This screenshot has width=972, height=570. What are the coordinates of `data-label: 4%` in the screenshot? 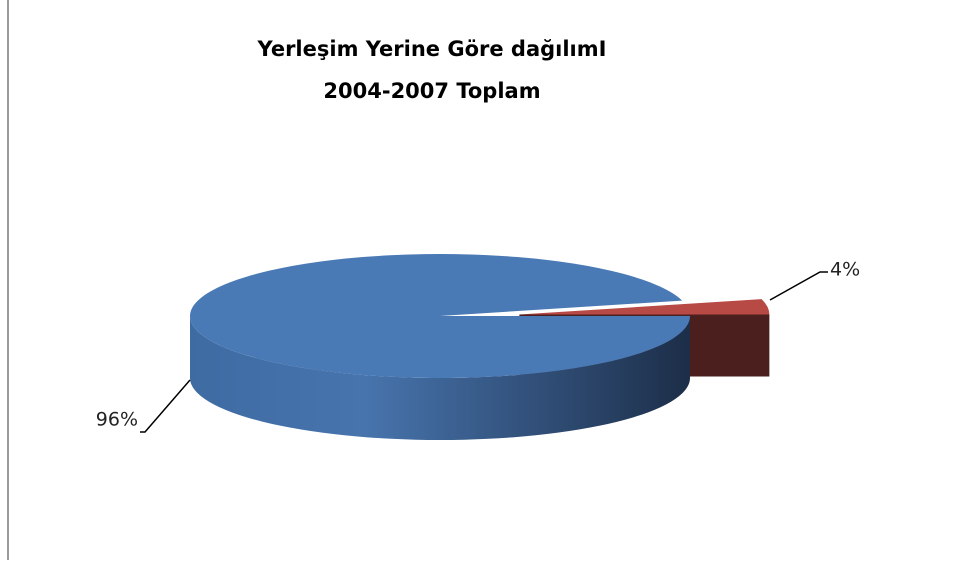 It's located at (845, 270).